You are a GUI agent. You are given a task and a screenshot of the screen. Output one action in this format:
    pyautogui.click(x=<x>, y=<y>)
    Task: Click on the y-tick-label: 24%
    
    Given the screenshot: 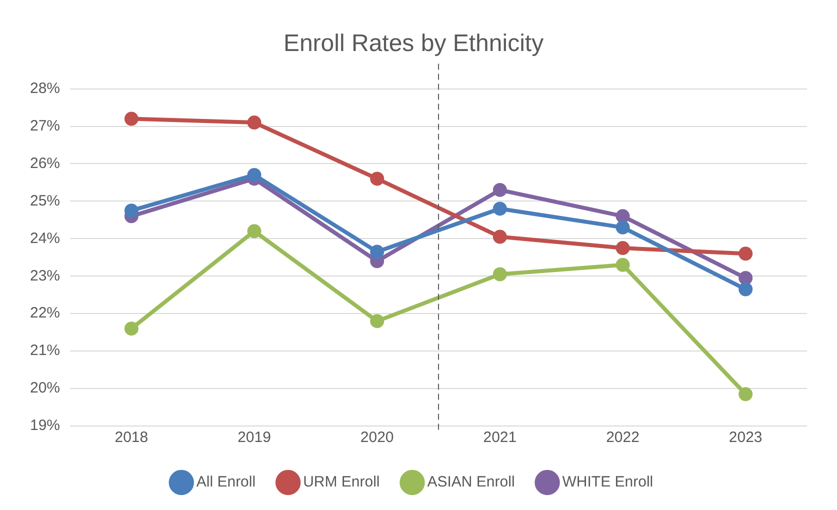 What is the action you would take?
    pyautogui.click(x=45, y=238)
    